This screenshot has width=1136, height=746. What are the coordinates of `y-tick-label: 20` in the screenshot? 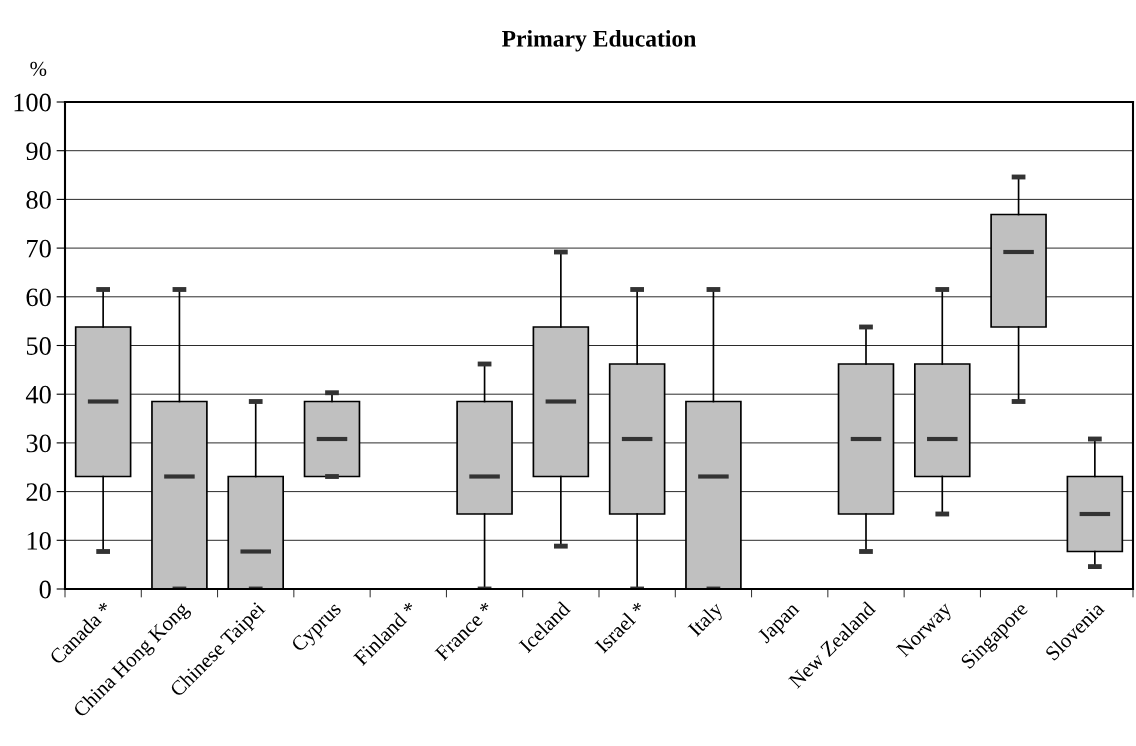 It's located at (38, 492).